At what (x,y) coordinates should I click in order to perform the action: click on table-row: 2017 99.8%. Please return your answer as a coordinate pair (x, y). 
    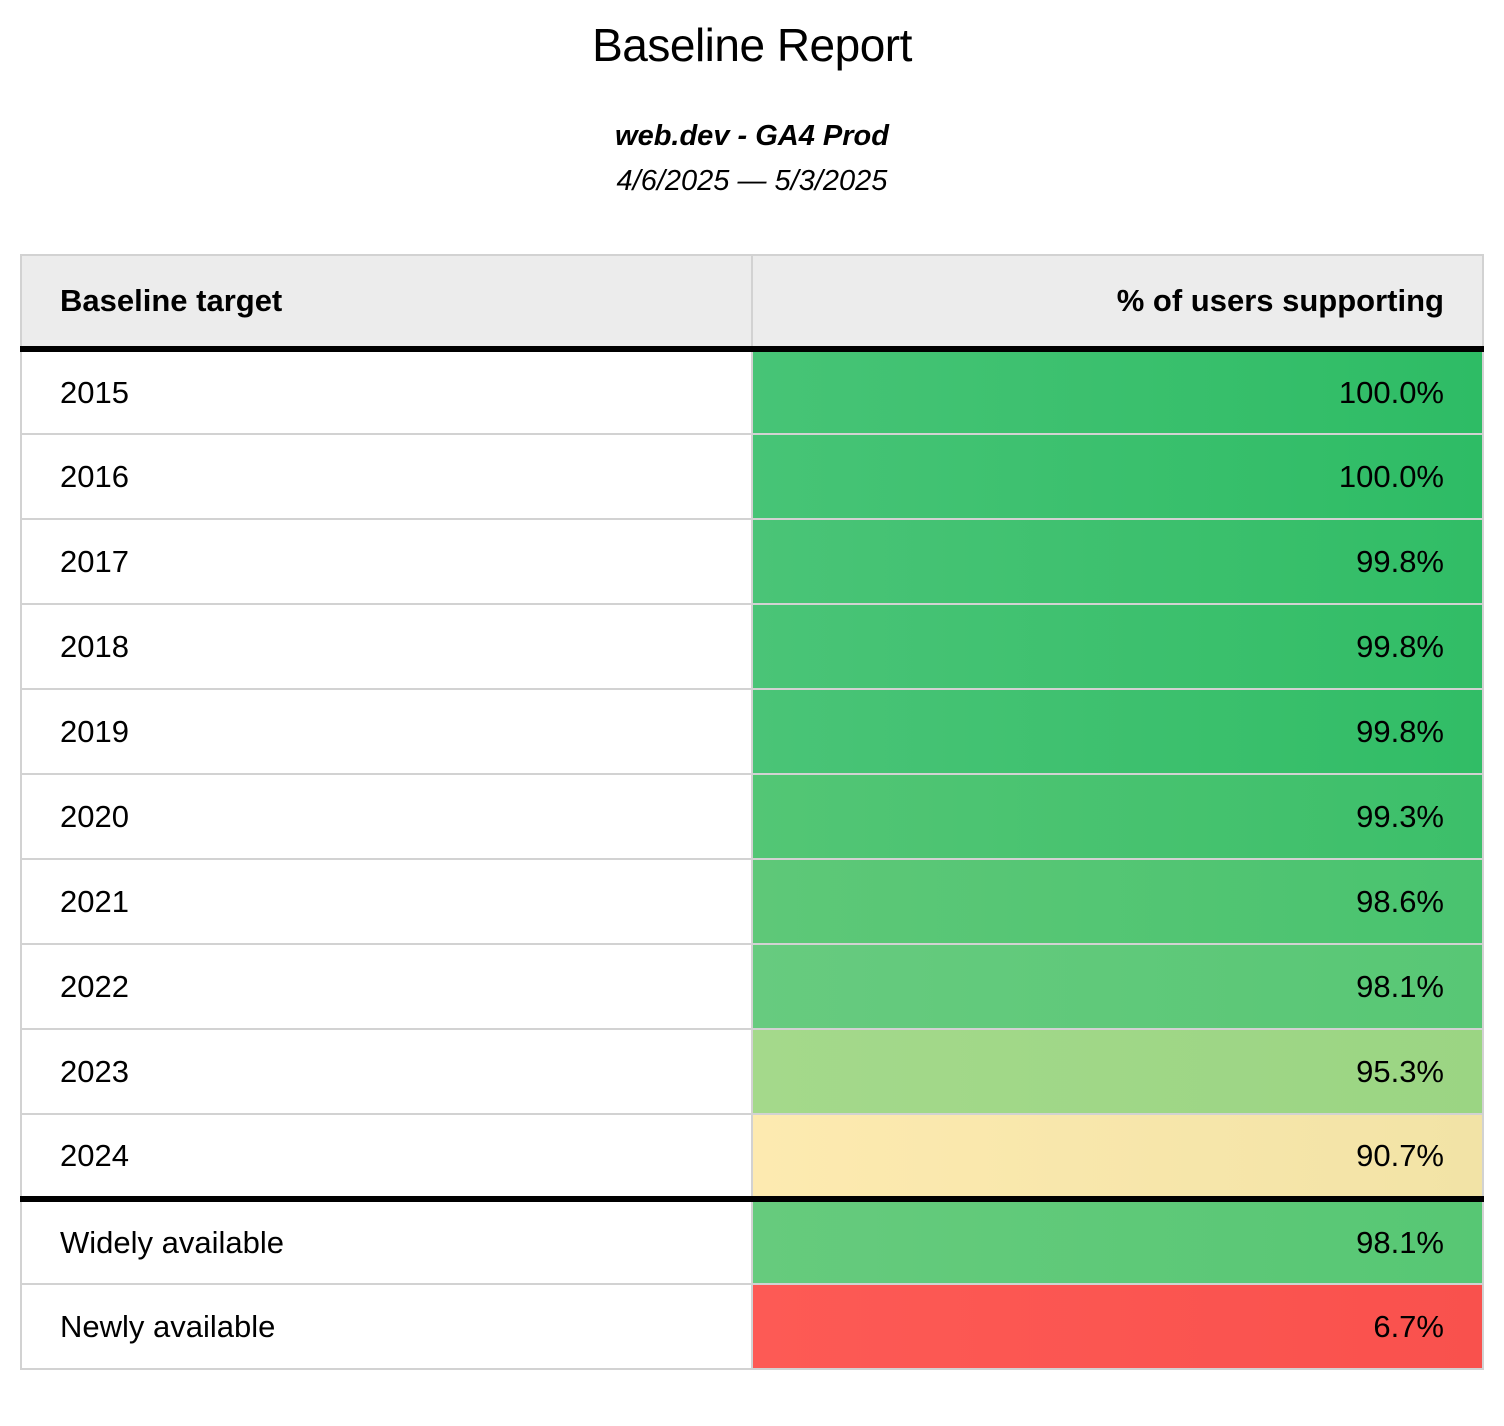
    Looking at the image, I should click on (752, 561).